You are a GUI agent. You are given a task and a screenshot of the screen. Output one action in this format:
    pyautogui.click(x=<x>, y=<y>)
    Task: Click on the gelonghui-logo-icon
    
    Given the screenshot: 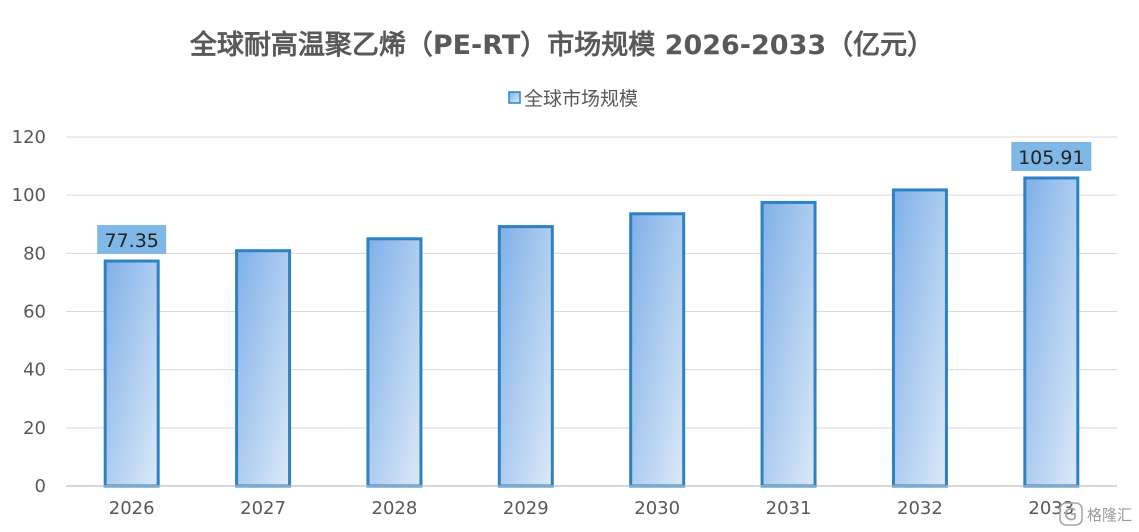 What is the action you would take?
    pyautogui.click(x=1071, y=514)
    